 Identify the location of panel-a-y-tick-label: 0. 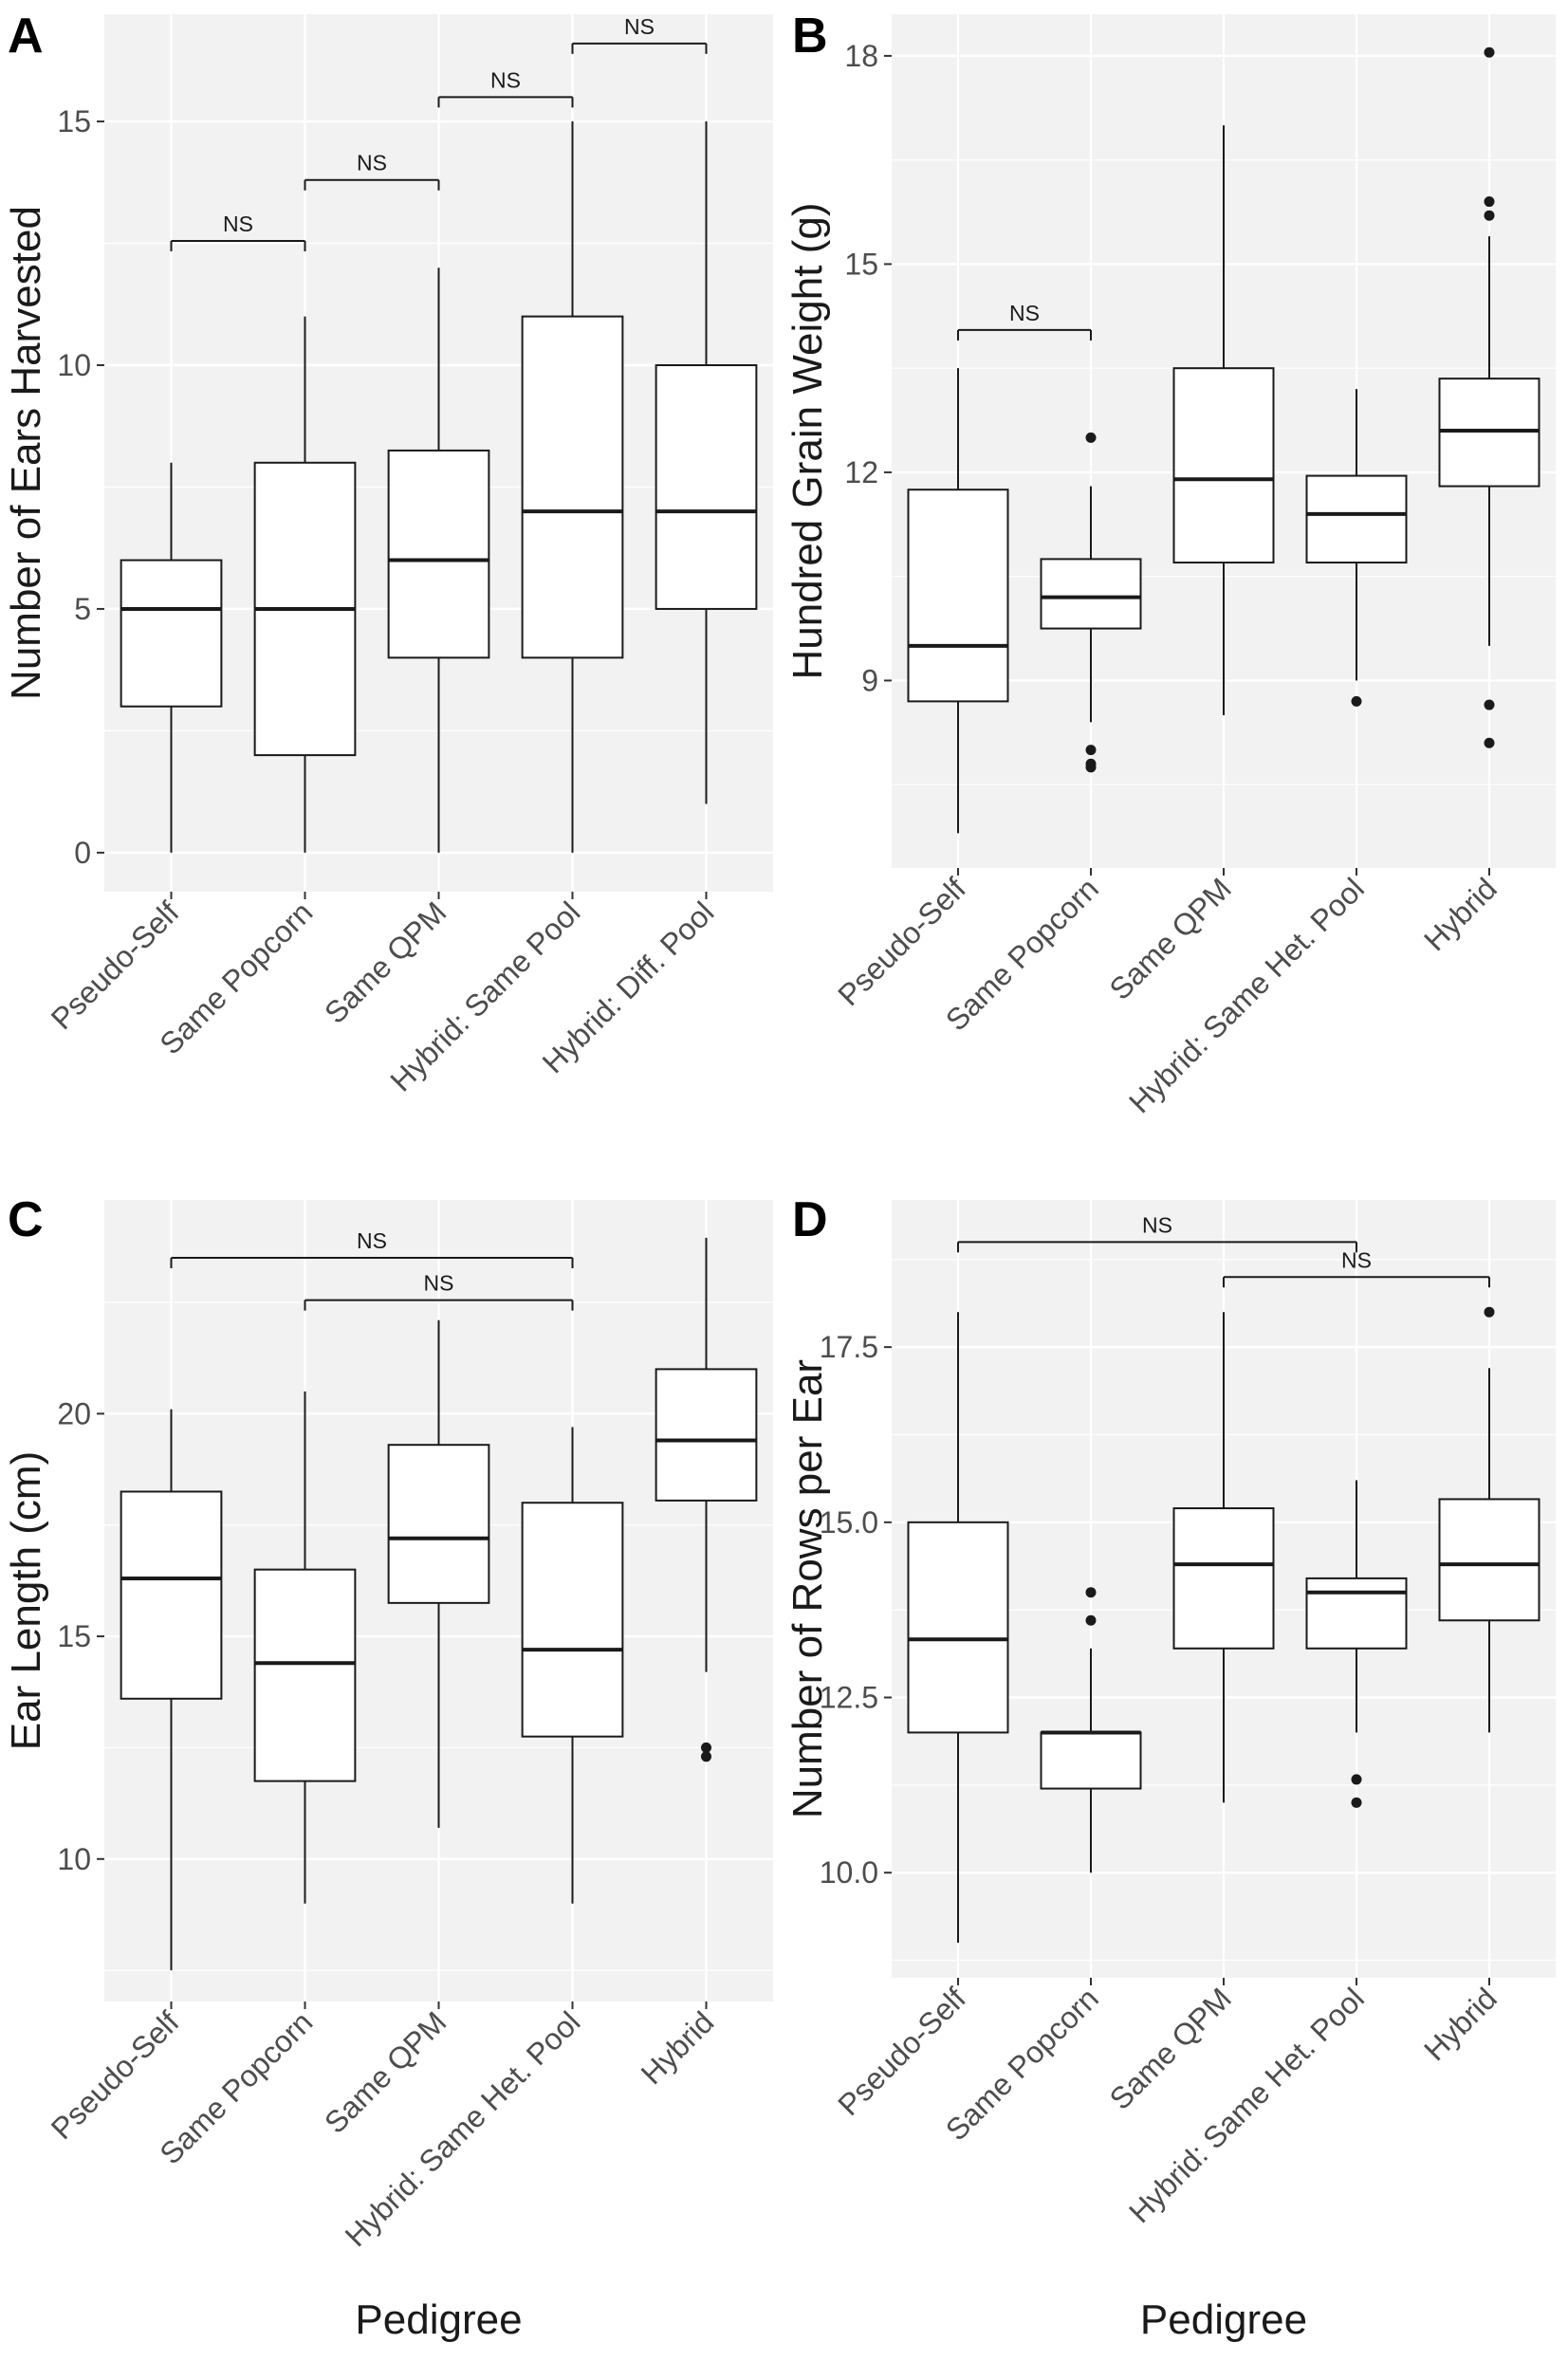
(83, 853).